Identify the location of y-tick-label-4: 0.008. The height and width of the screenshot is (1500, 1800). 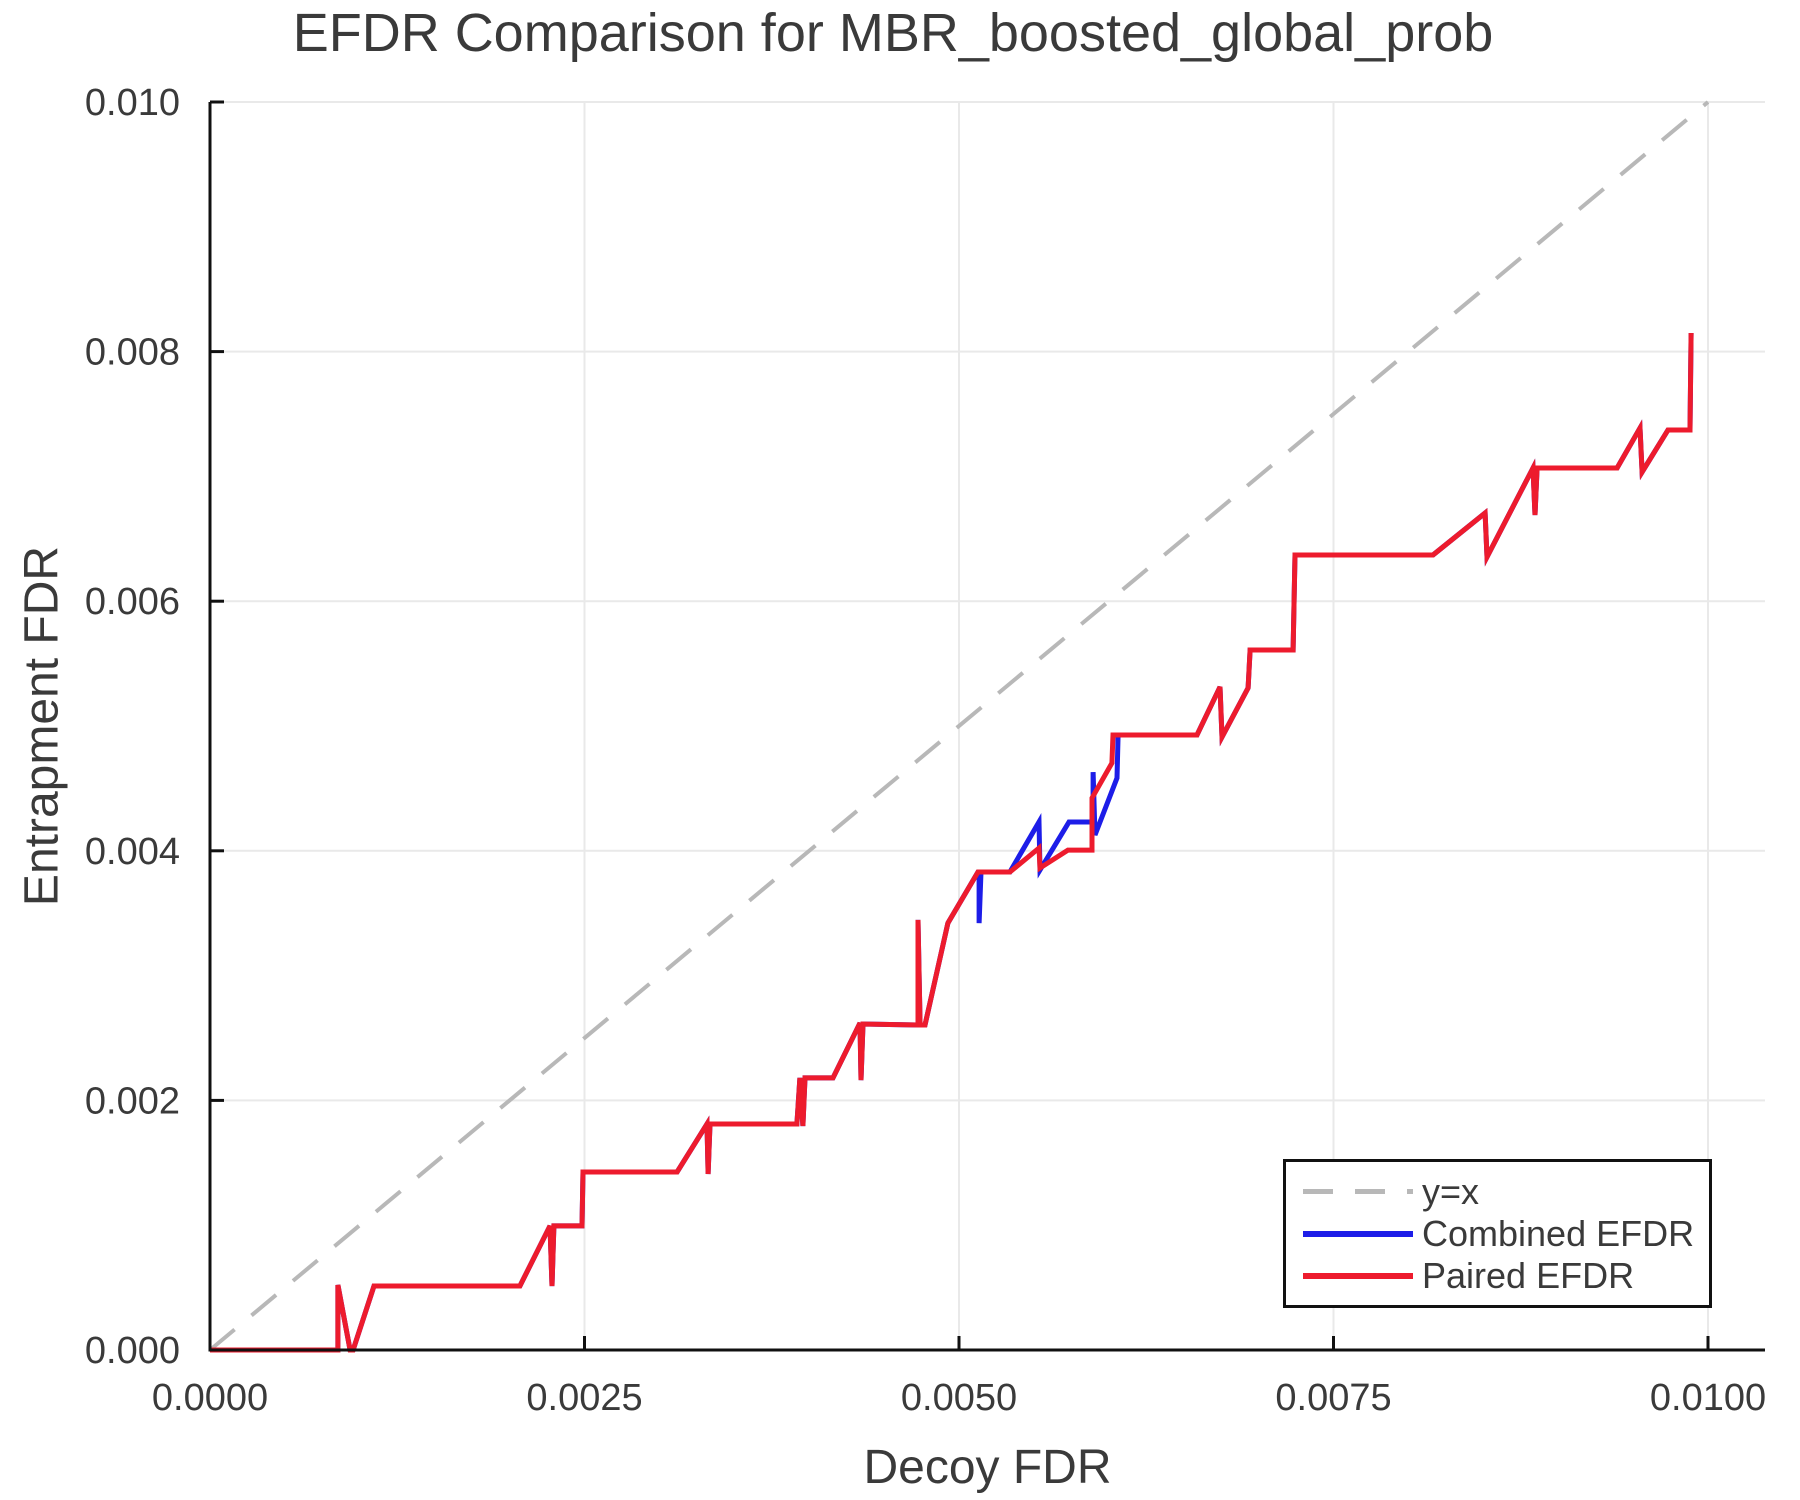
(132, 353).